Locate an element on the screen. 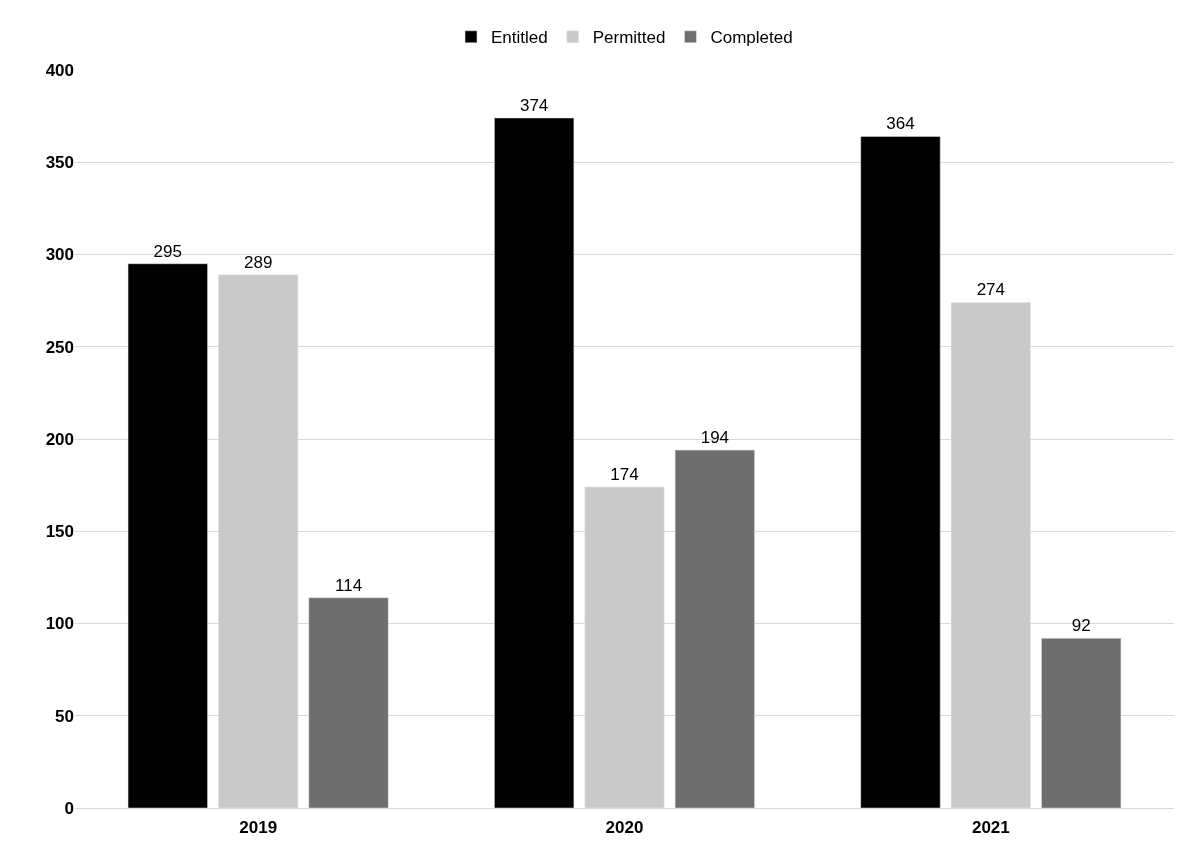 The height and width of the screenshot is (853, 1204). y-tick-label: 100 is located at coordinates (59, 624).